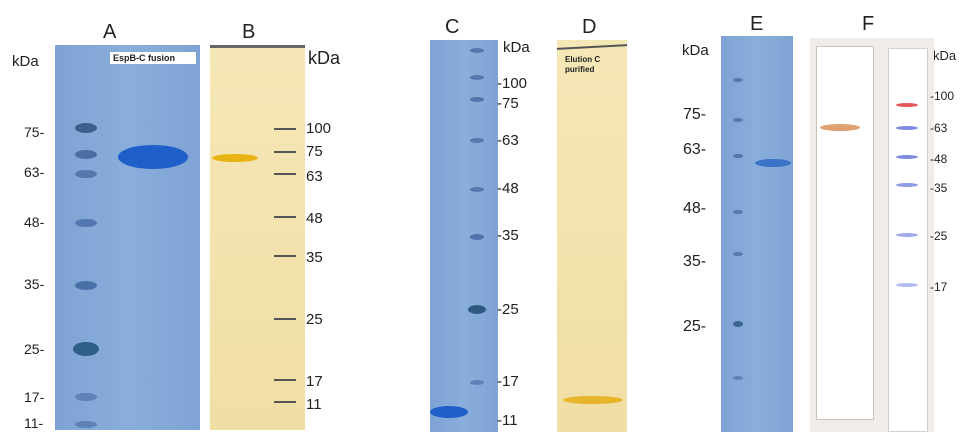 The height and width of the screenshot is (434, 968). What do you see at coordinates (508, 235) in the screenshot?
I see `panel-c-marker-35: -35` at bounding box center [508, 235].